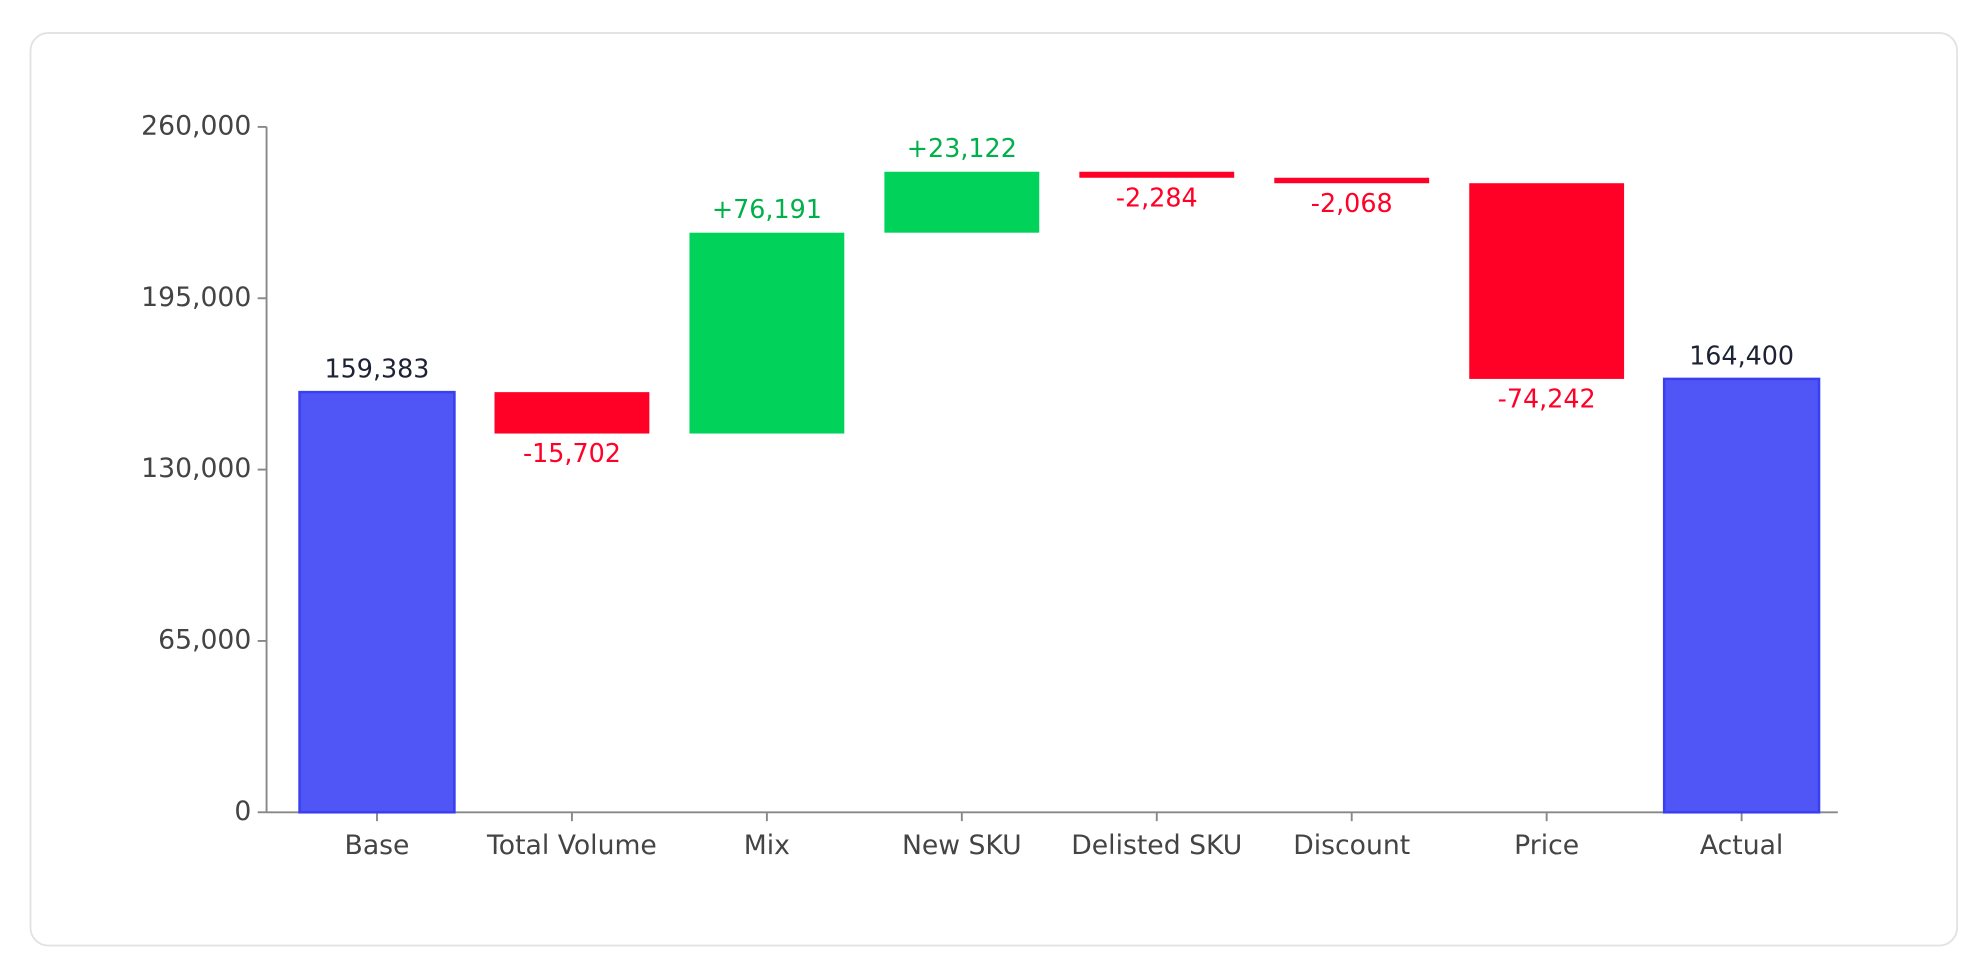 This screenshot has width=1980, height=976. Describe the element at coordinates (1157, 197) in the screenshot. I see `value-label: -2,284` at that location.